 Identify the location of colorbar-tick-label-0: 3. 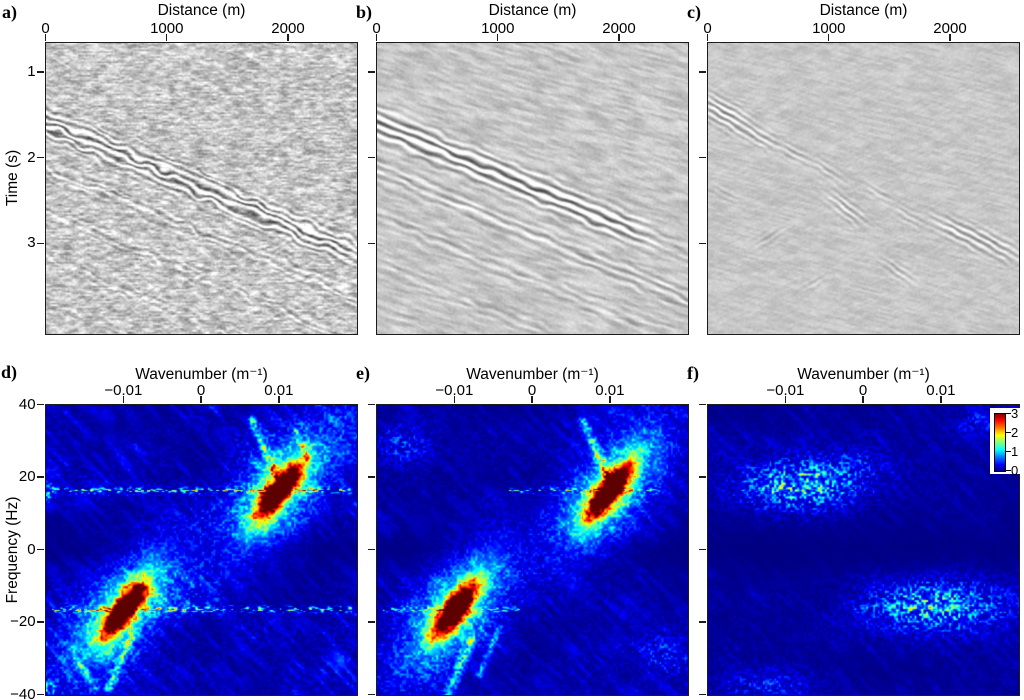
(1015, 413).